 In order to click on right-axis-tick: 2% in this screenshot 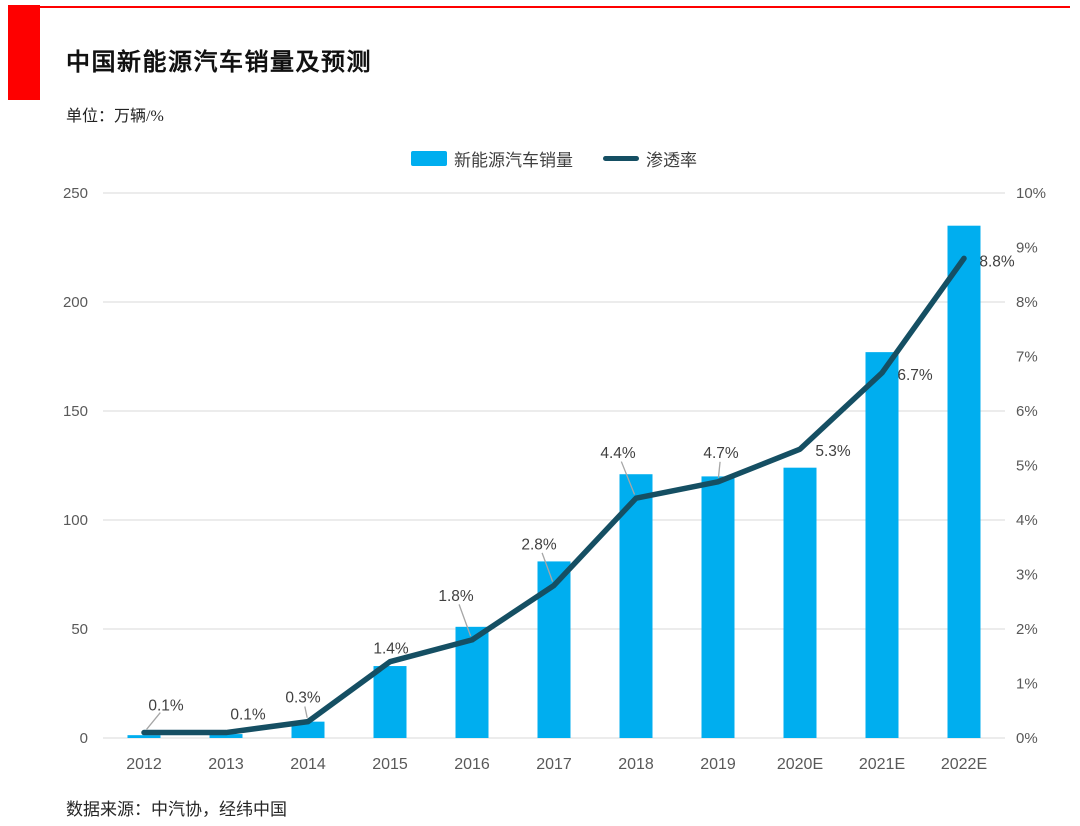, I will do `click(1027, 629)`.